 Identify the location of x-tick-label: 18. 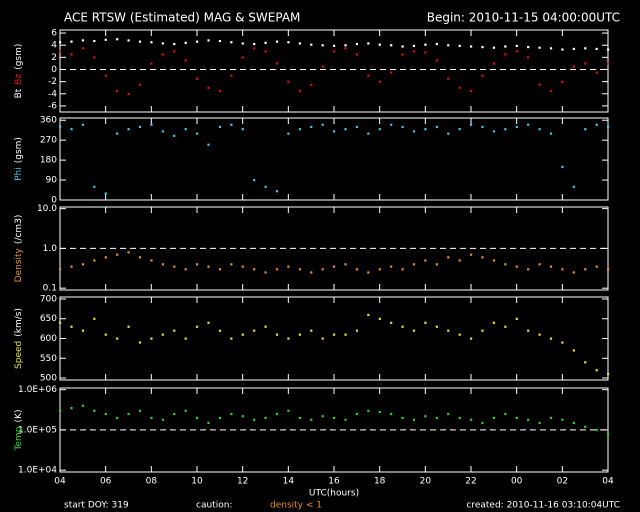
(380, 482).